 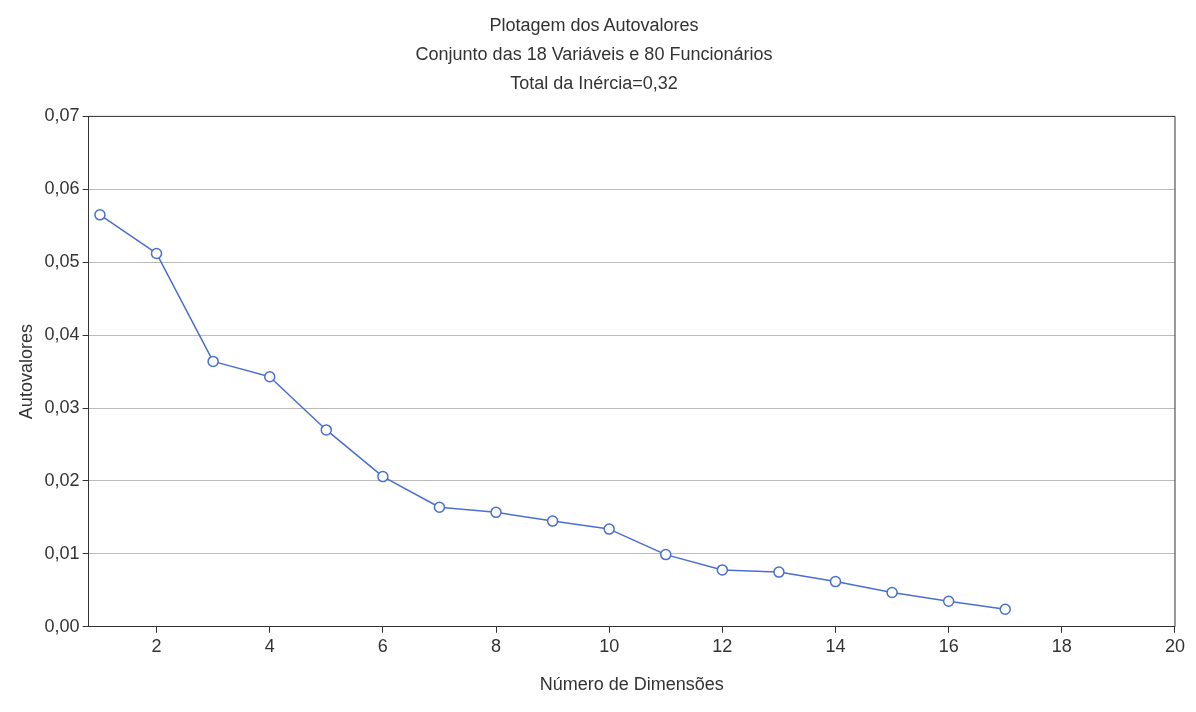 What do you see at coordinates (62, 479) in the screenshot?
I see `y-tick-label: 0,02` at bounding box center [62, 479].